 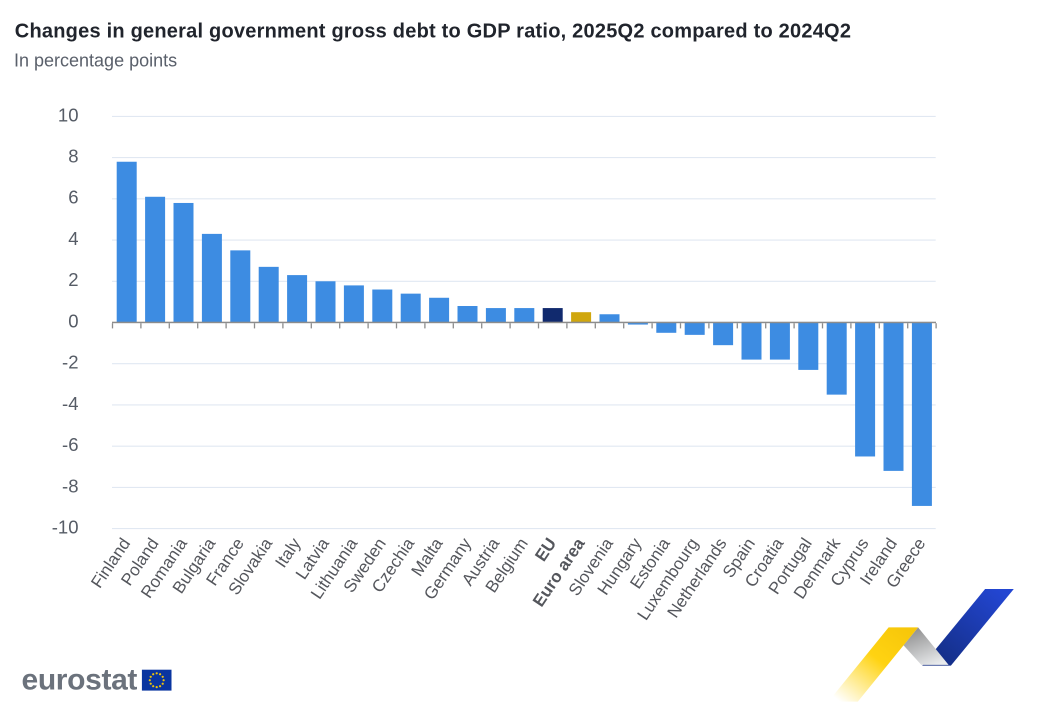 What do you see at coordinates (73, 156) in the screenshot?
I see `svg-text: 8` at bounding box center [73, 156].